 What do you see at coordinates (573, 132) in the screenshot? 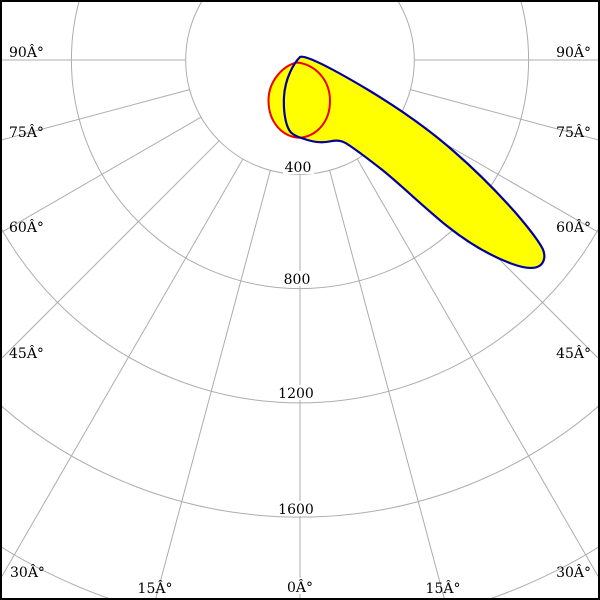
I see `angle-label-right-75: 75Â°` at bounding box center [573, 132].